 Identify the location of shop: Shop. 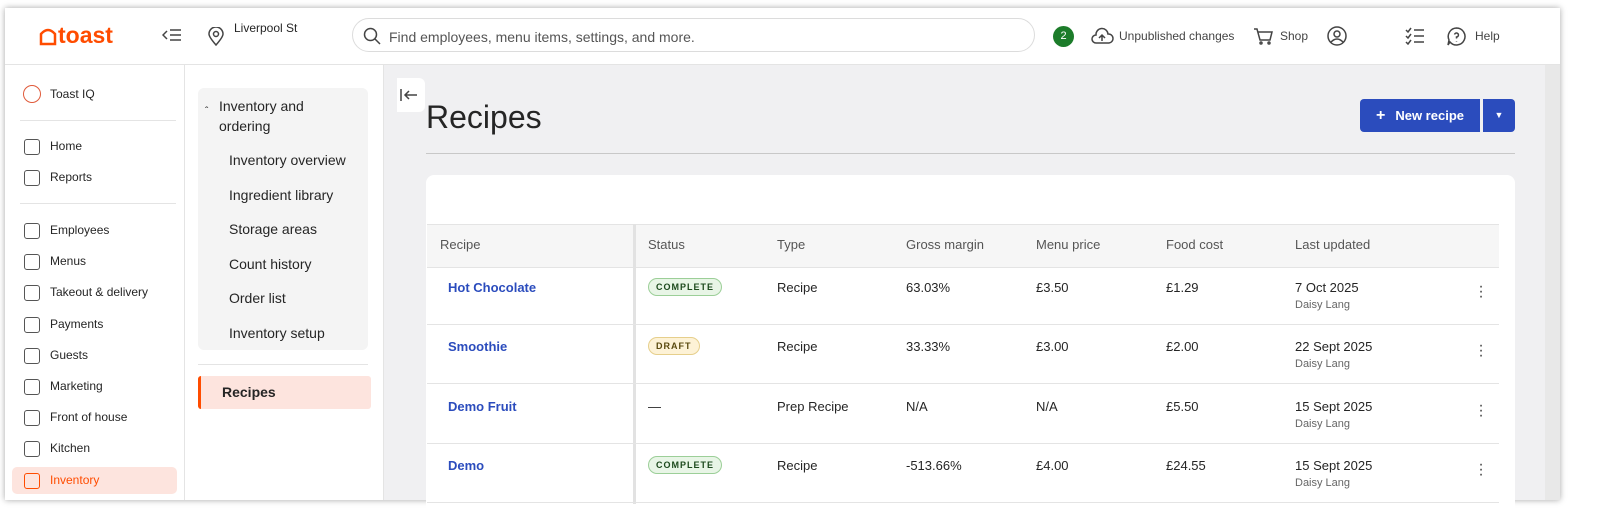
(1294, 36).